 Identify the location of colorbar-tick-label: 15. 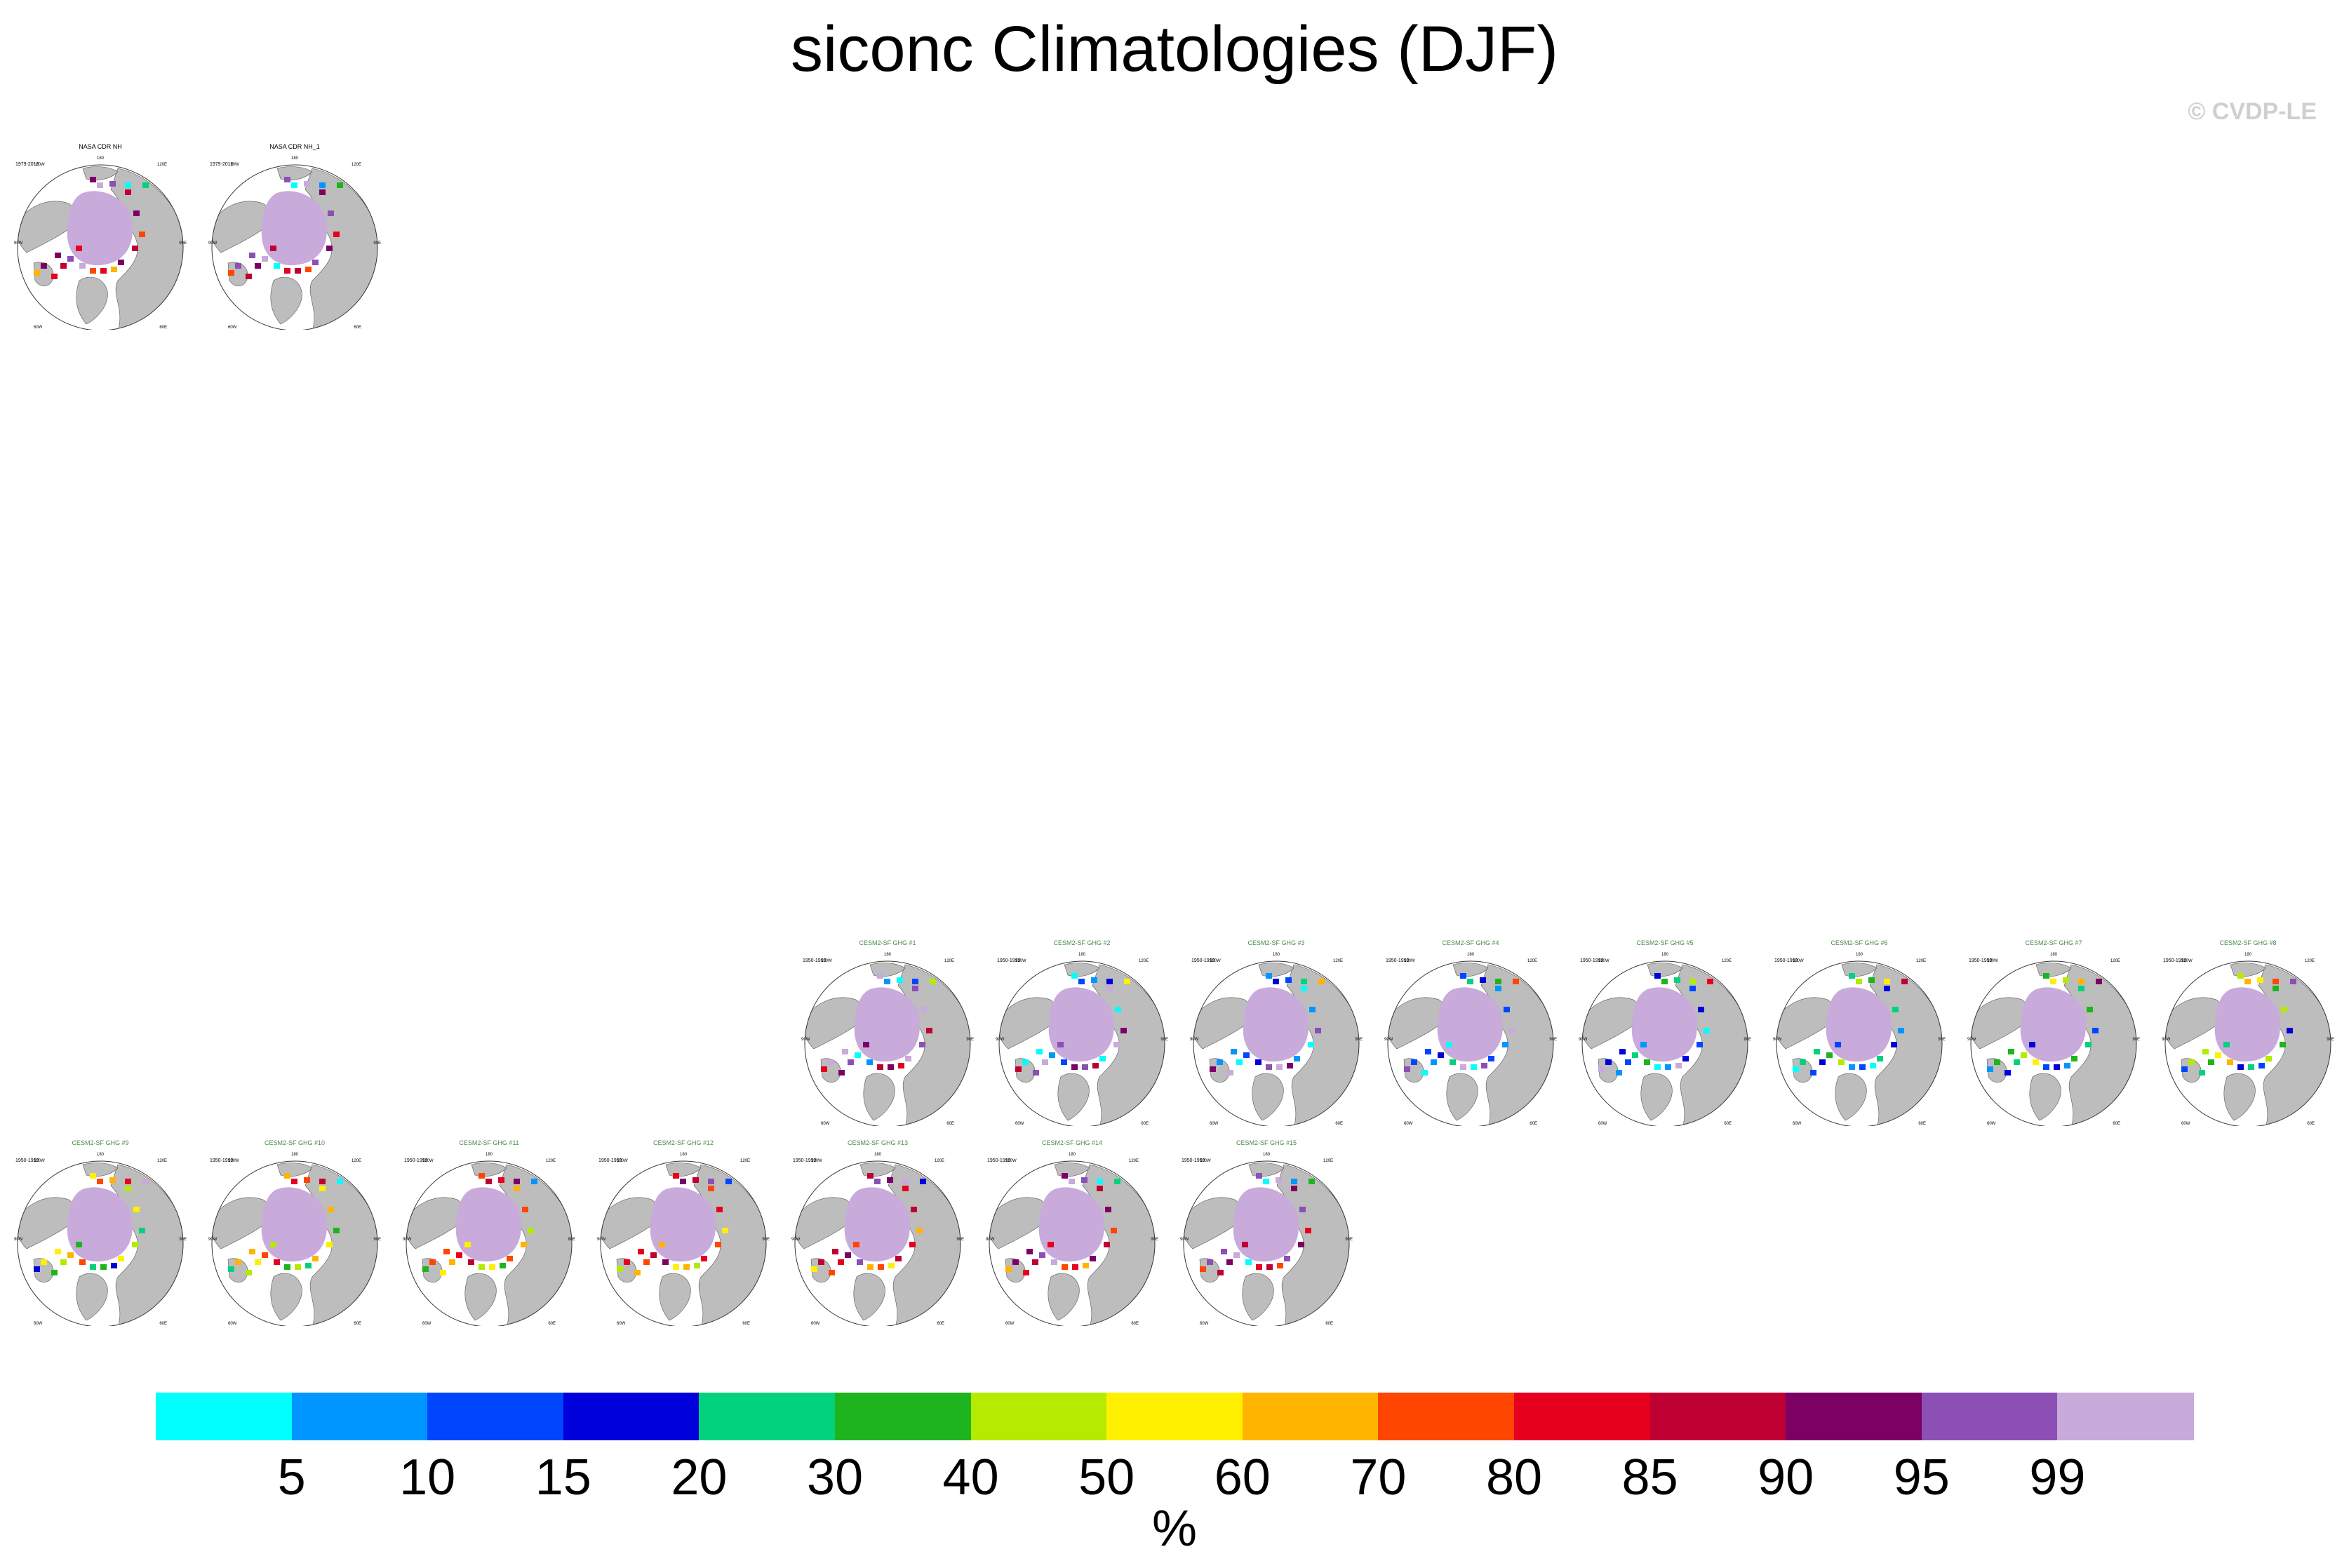
(563, 1478).